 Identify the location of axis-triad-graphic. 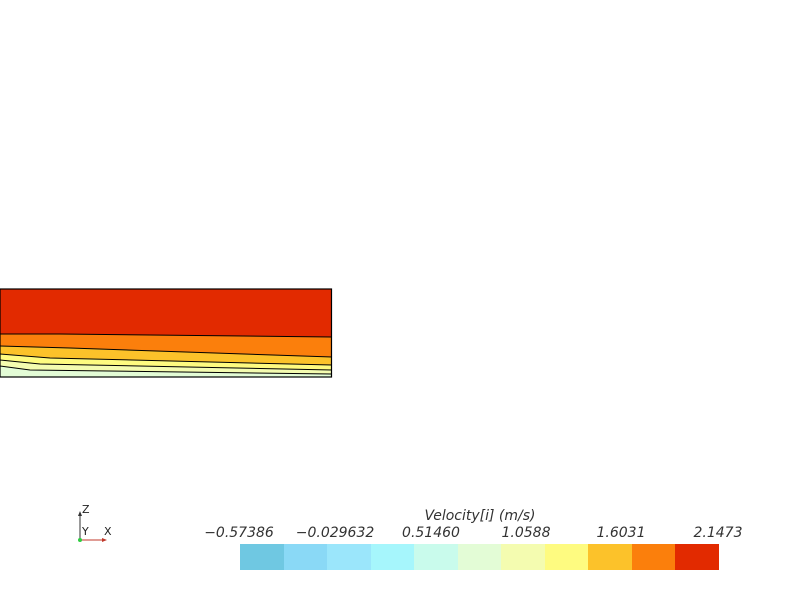
(92, 526).